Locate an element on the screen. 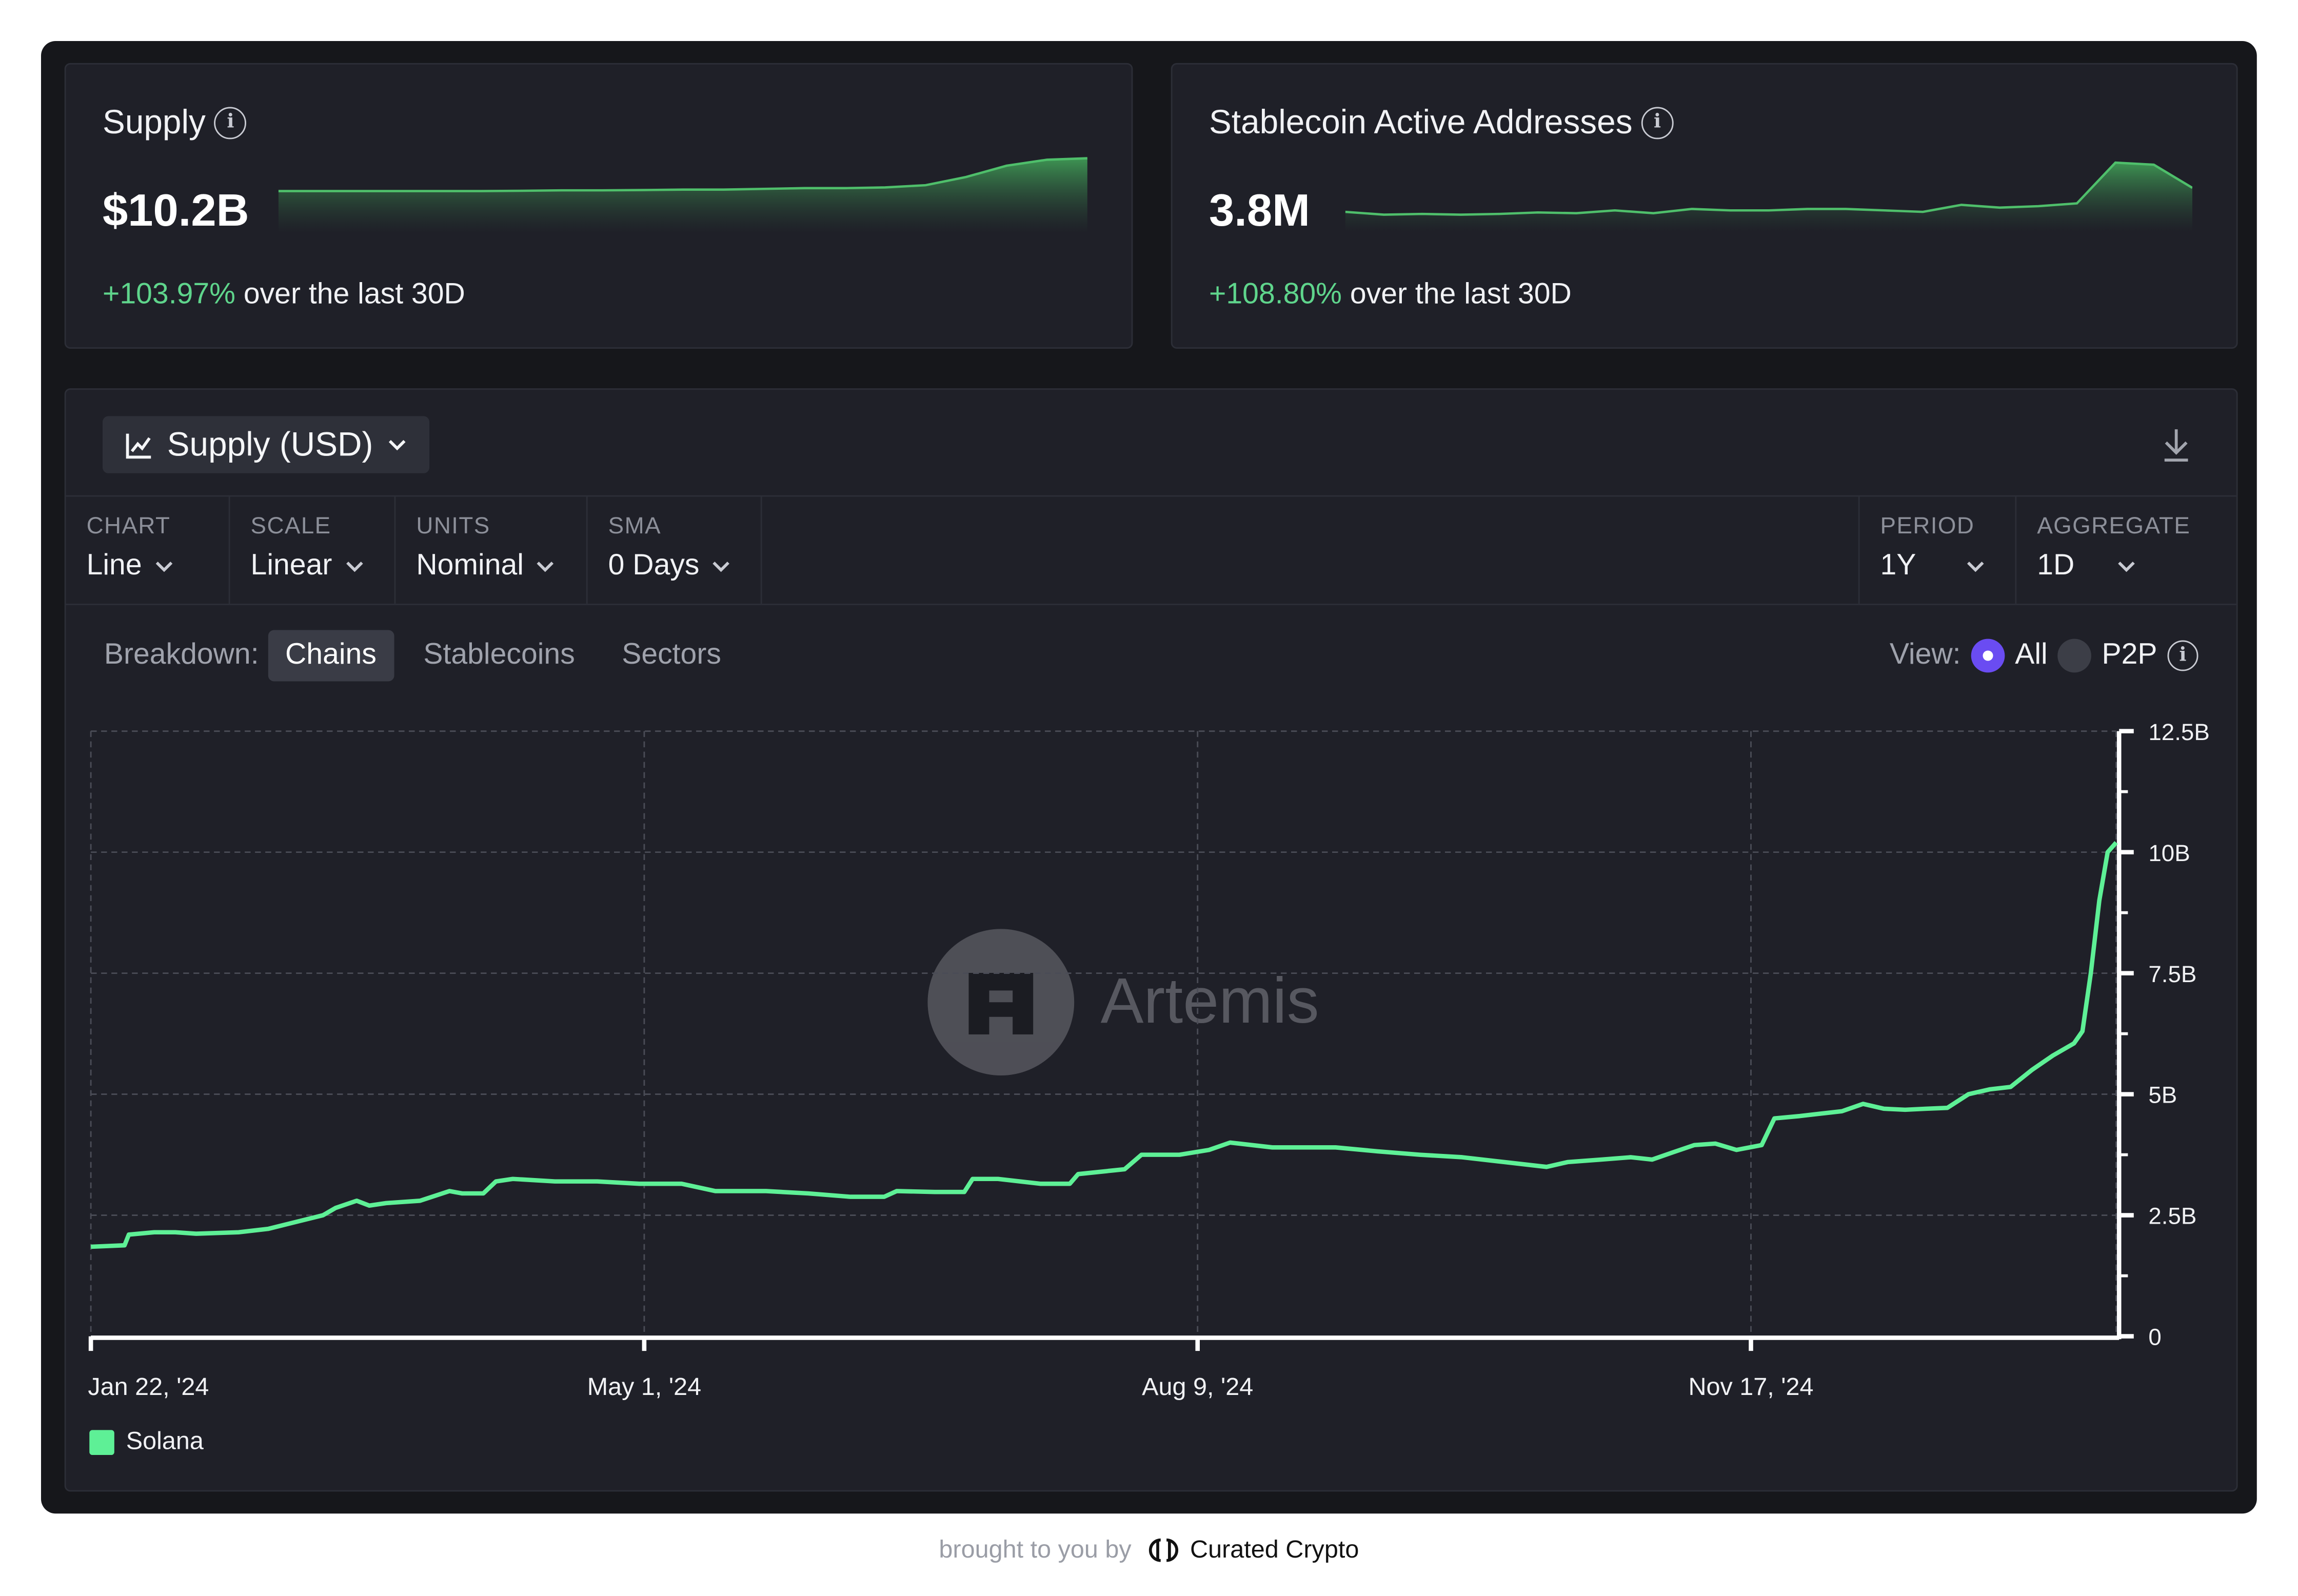 This screenshot has width=2298, height=1596. x-tick-label: Aug 9, '24 is located at coordinates (1197, 1387).